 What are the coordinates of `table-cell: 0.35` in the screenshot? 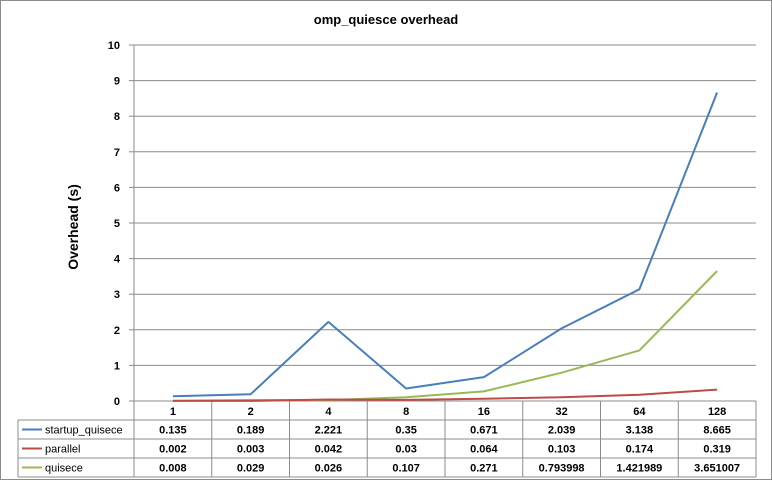 It's located at (405, 431).